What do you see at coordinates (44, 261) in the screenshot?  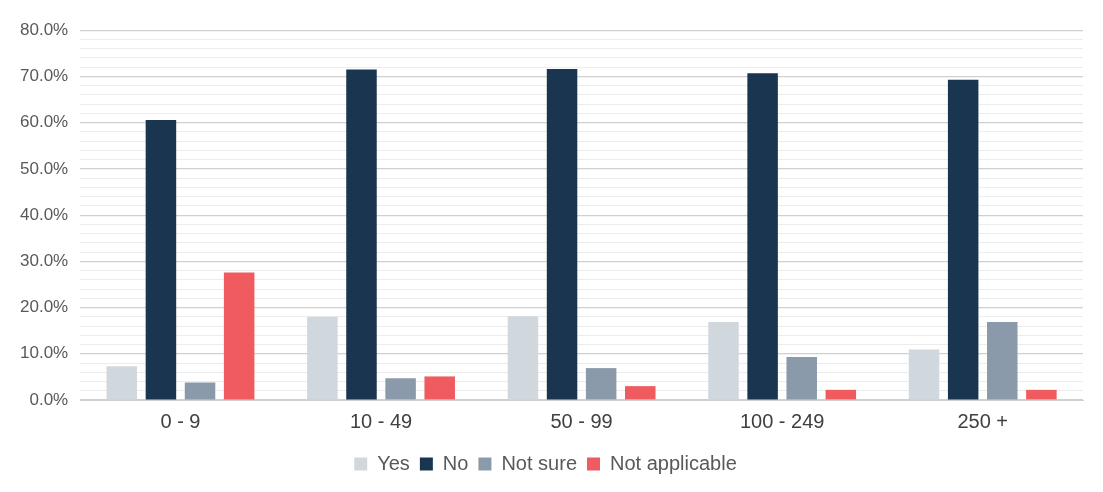 I see `y-tick-label: 30.0%` at bounding box center [44, 261].